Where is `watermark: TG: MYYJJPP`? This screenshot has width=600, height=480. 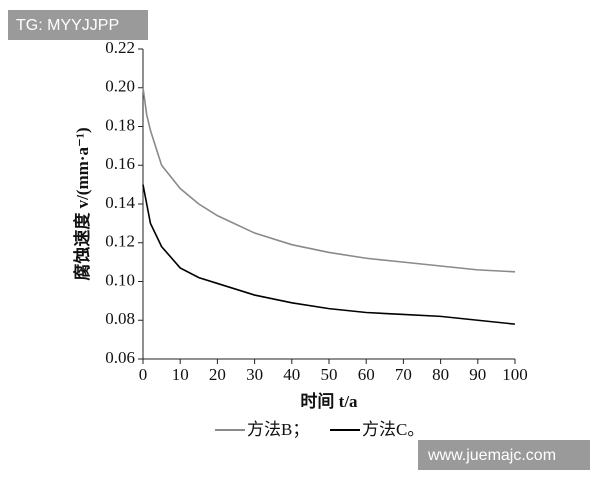 watermark: TG: MYYJJPP is located at coordinates (67, 25).